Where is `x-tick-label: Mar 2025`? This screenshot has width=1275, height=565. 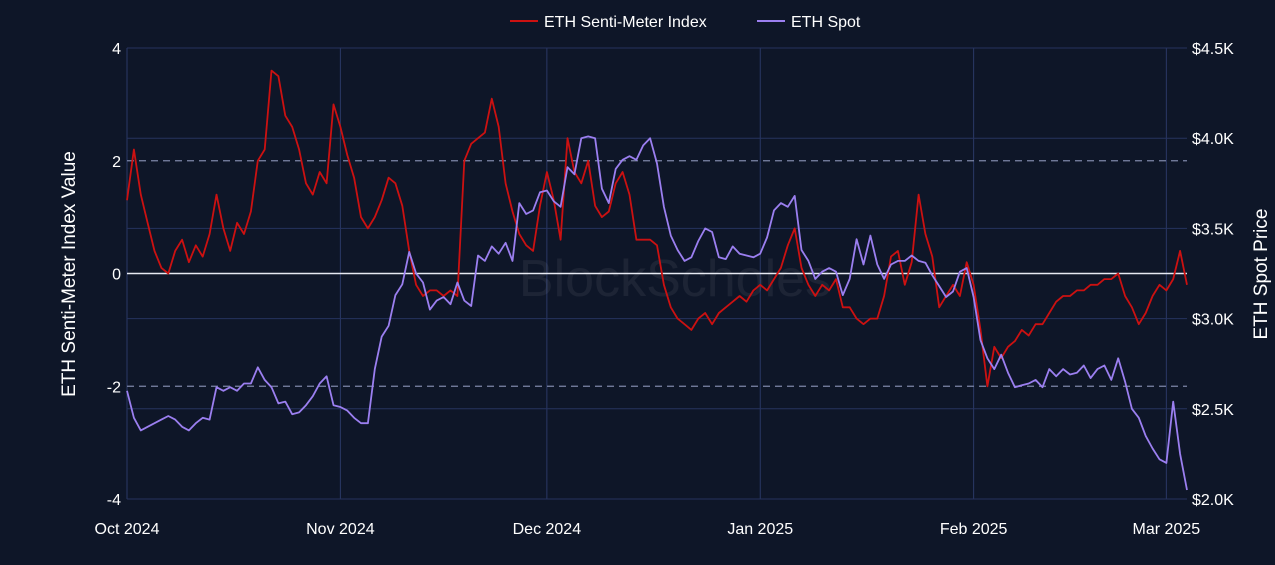
x-tick-label: Mar 2025 is located at coordinates (1167, 529).